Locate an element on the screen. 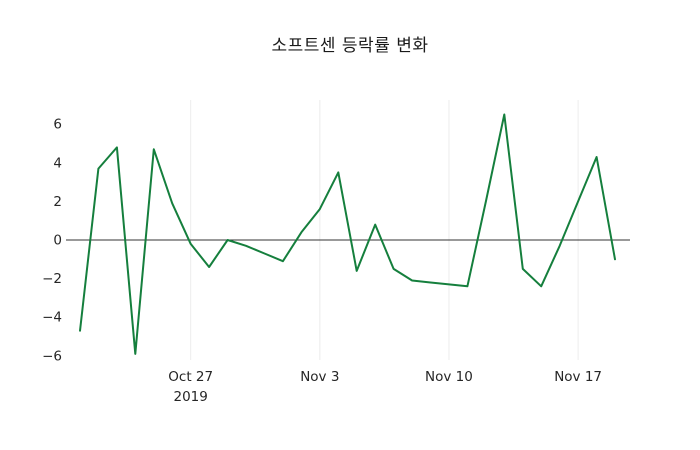 Image resolution: width=700 pixels, height=450 pixels. x-axis-labels: Oct 27 2019 Nov 3 Nov 10 Nov 17 is located at coordinates (385, 387).